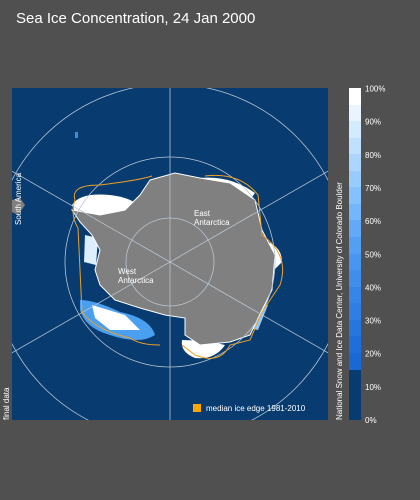 This screenshot has height=500, width=420. Describe the element at coordinates (197, 408) in the screenshot. I see `legend-swatch` at that location.